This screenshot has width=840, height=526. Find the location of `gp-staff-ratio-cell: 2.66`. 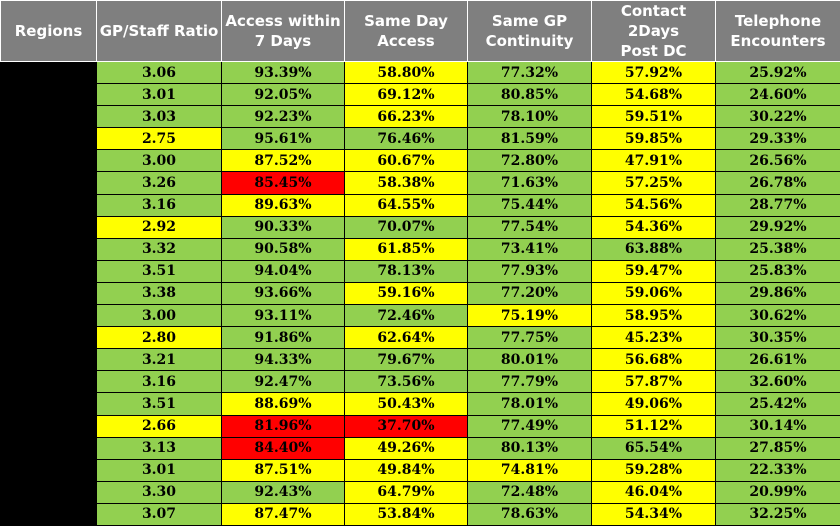

gp-staff-ratio-cell: 2.66 is located at coordinates (159, 426).